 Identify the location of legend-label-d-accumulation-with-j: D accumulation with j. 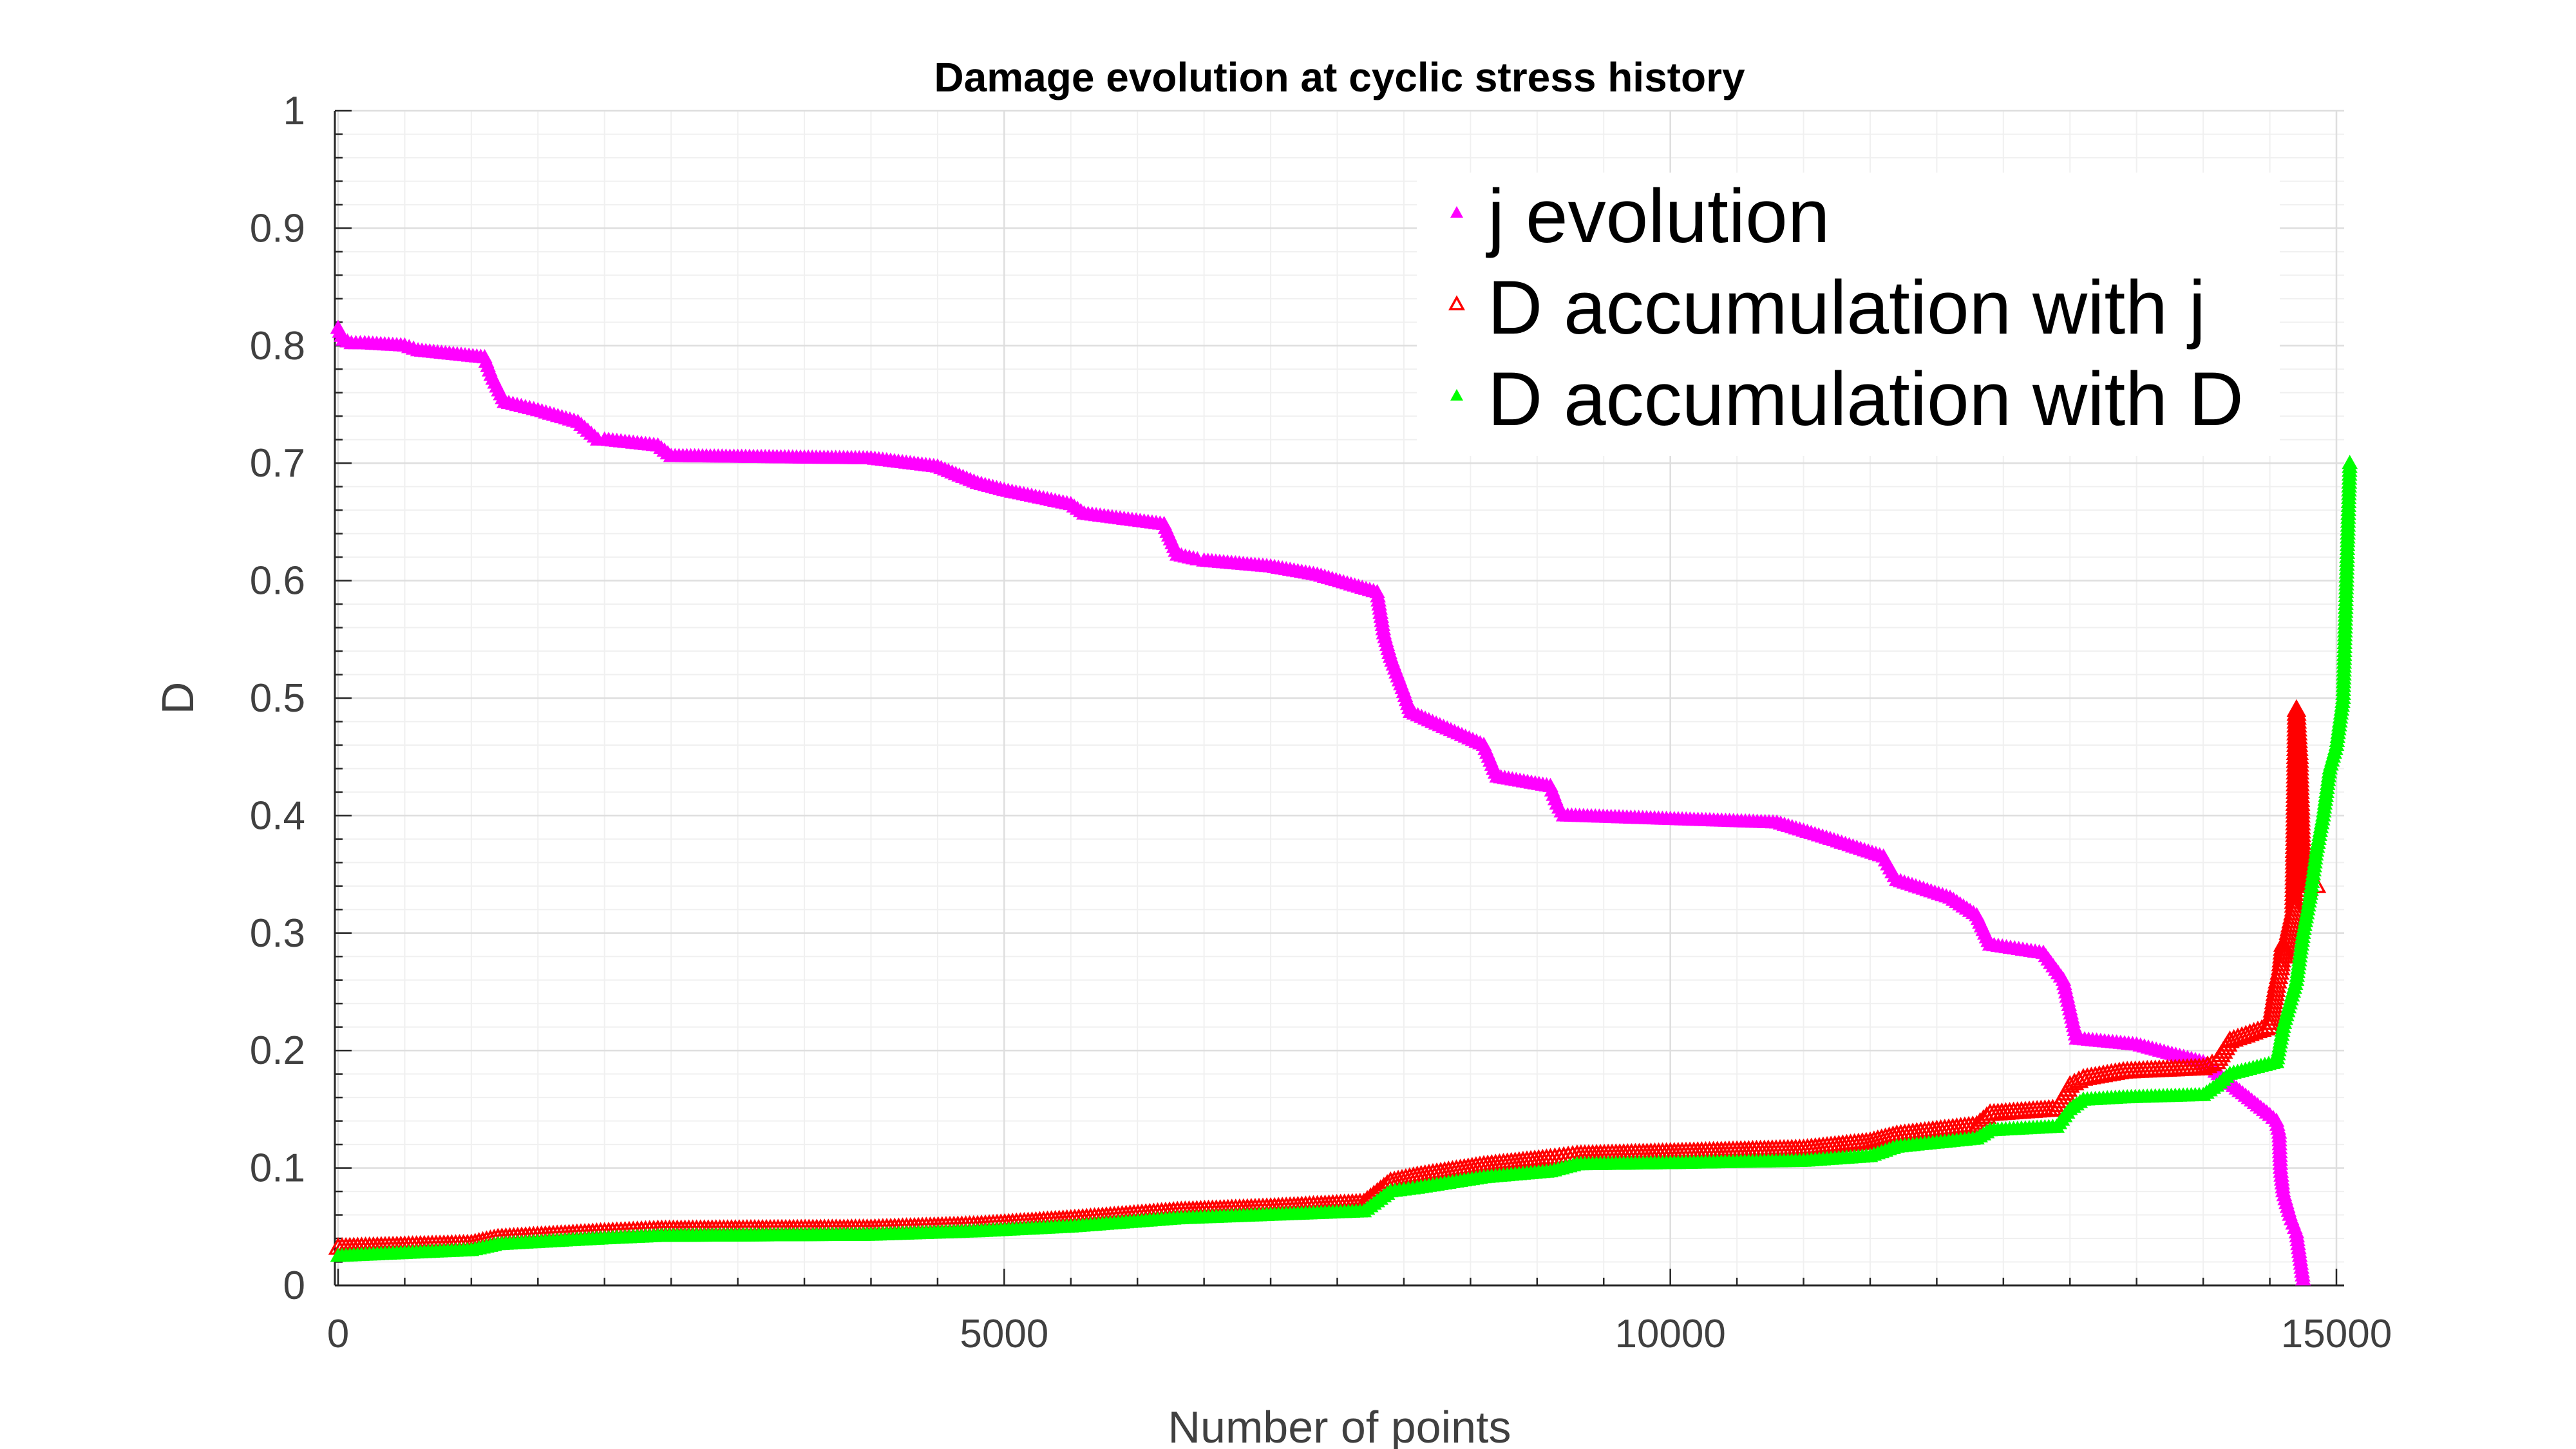
(1847, 307).